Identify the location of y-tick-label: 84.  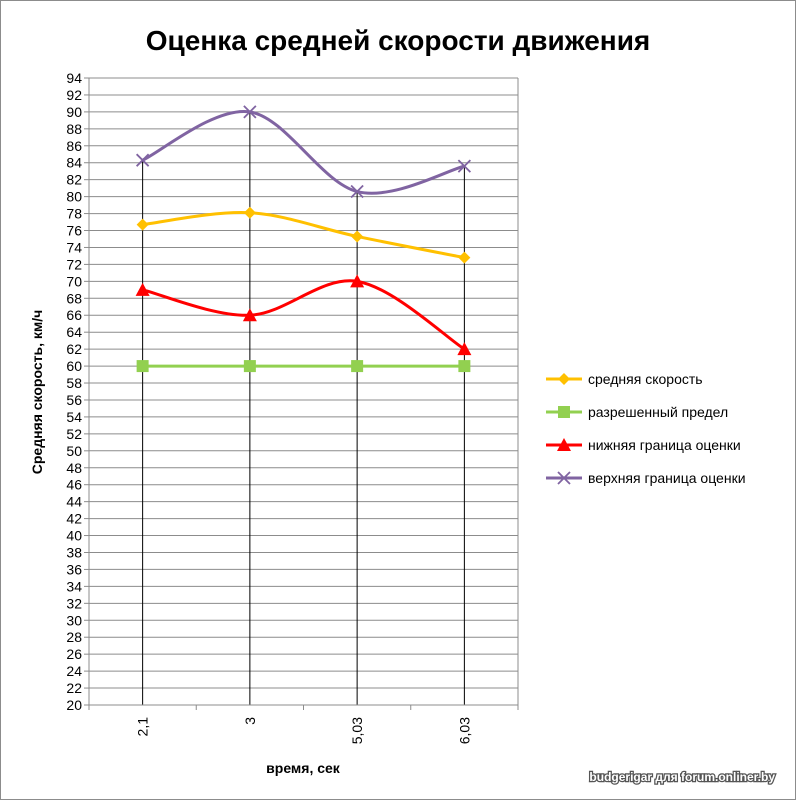
(74, 163).